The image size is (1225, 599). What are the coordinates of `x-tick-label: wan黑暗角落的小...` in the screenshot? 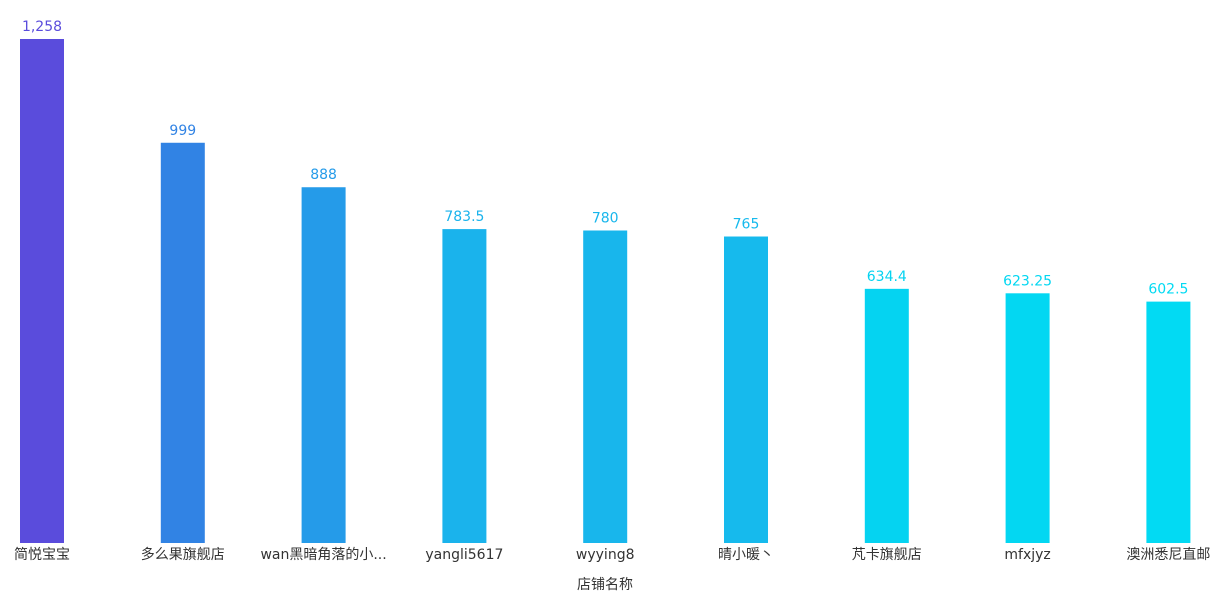 It's located at (323, 555).